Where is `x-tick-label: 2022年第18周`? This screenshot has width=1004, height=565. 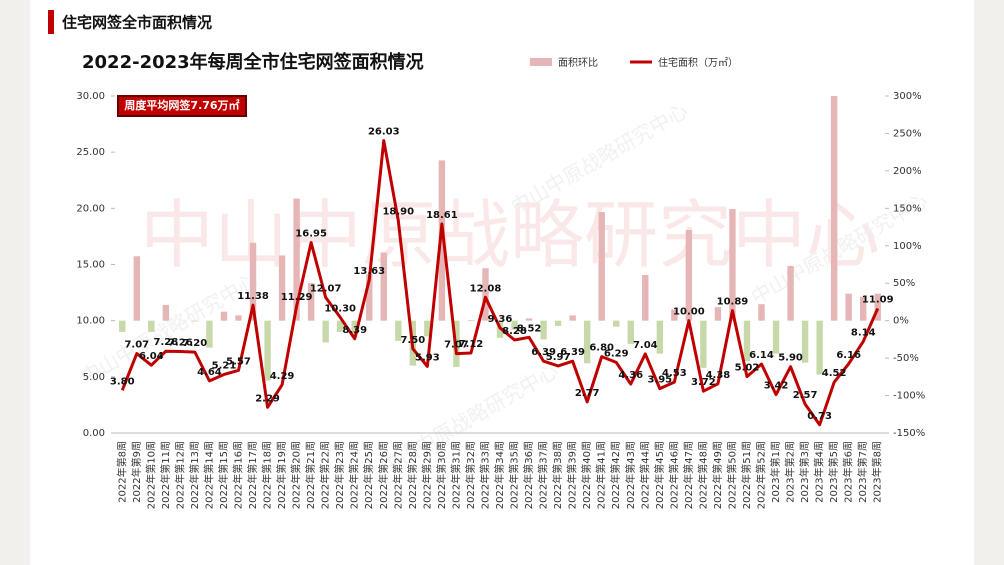
x-tick-label: 2022年第18周 is located at coordinates (267, 475).